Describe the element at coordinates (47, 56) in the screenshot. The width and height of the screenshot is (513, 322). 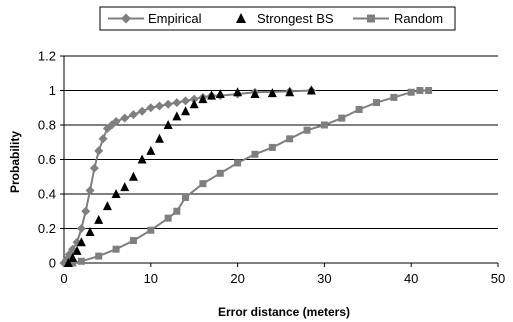
I see `y-tick-label-6: 1.2` at that location.